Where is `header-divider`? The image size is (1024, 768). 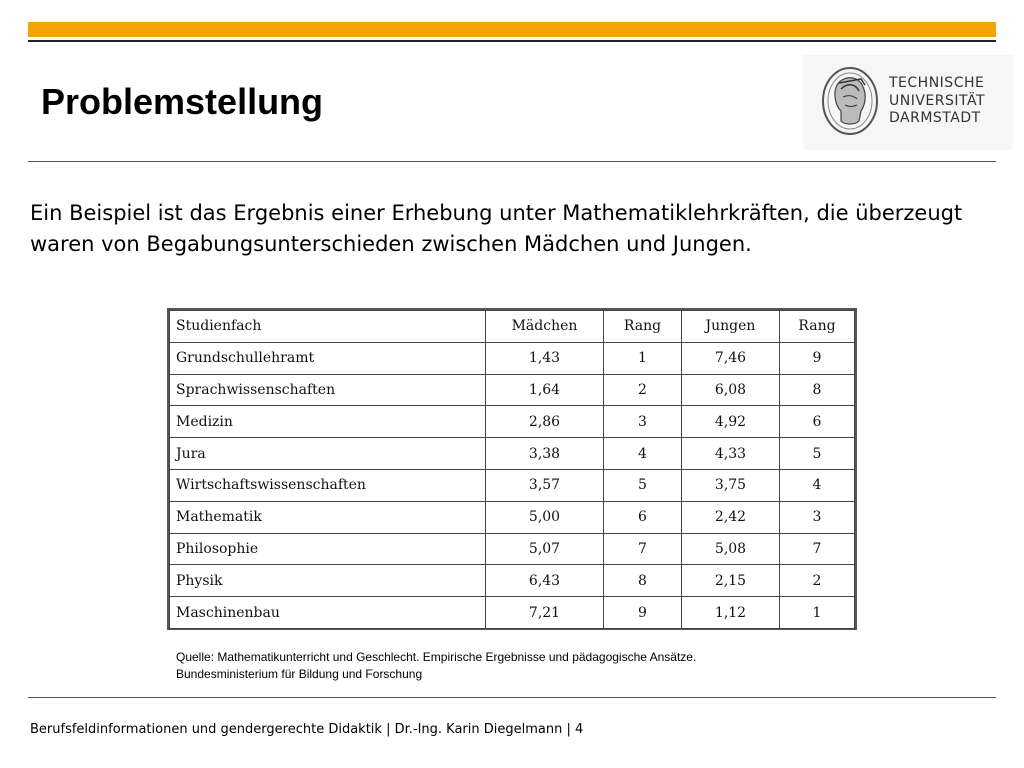 header-divider is located at coordinates (512, 161).